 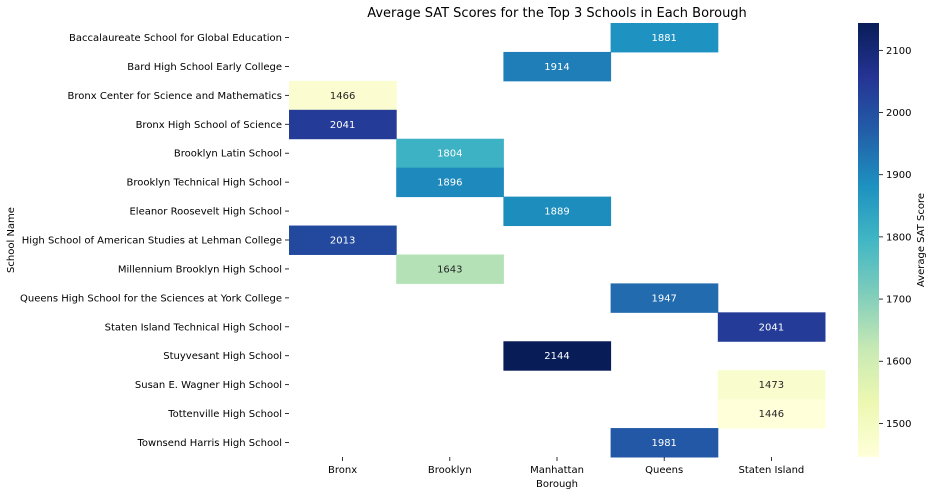 I want to click on cell-value-label: 1896, so click(x=449, y=183).